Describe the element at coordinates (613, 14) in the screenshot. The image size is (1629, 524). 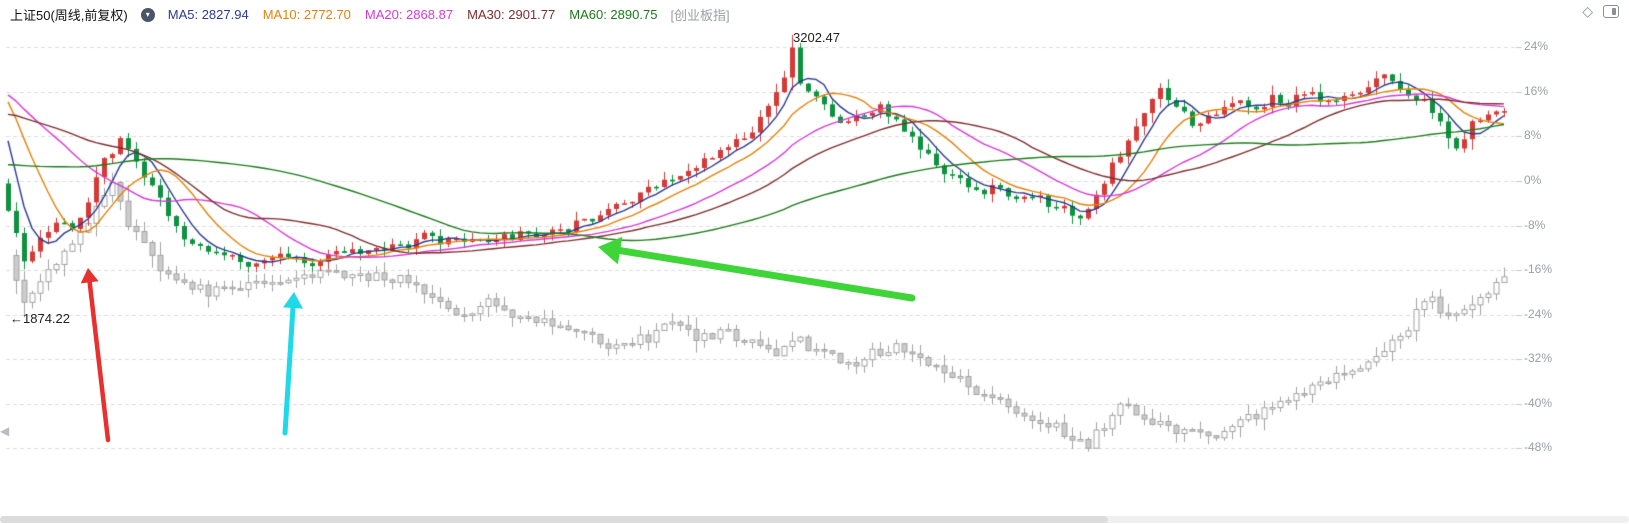
I see `ma-label-ma60: MA60: 2890.75` at that location.